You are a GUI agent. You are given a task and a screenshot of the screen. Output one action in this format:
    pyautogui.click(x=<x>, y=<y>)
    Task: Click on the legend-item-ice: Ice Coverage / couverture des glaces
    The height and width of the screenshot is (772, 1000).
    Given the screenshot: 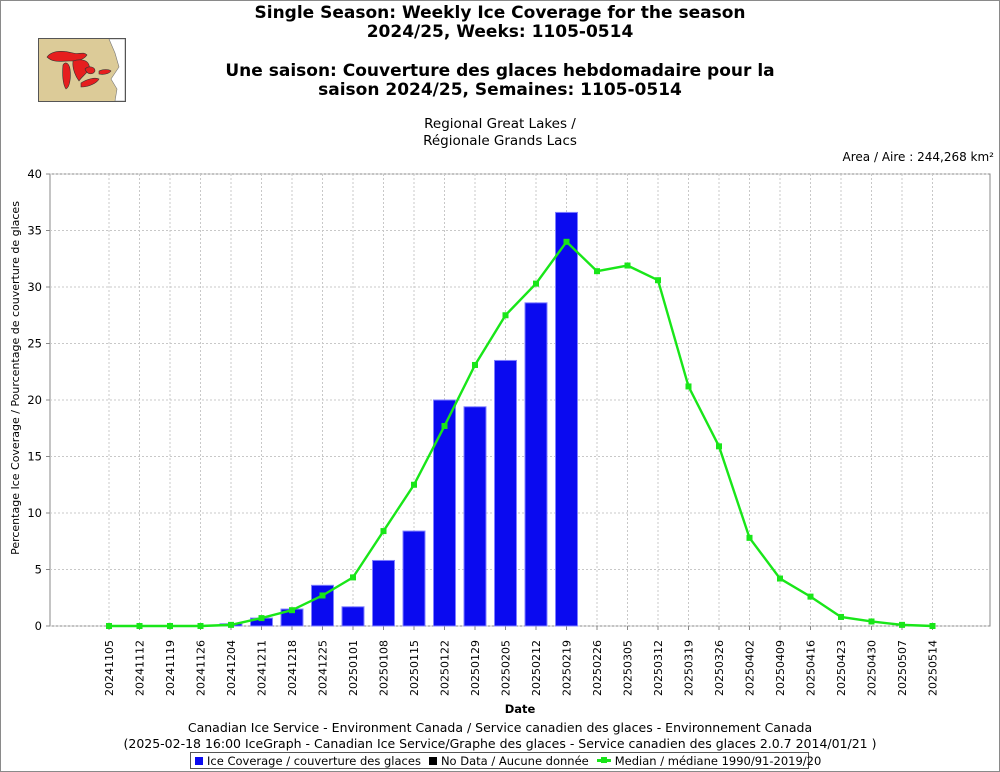 What is the action you would take?
    pyautogui.click(x=308, y=761)
    